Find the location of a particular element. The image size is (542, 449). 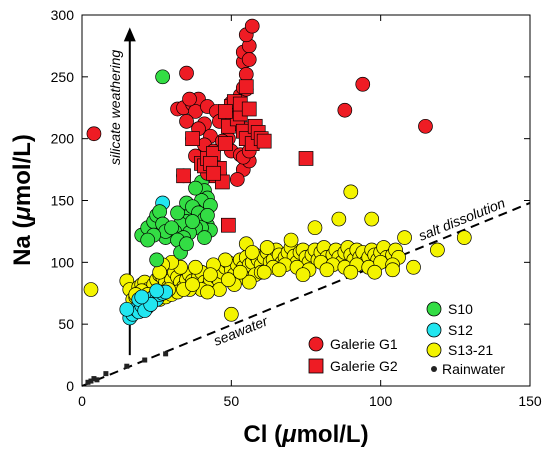

y-tick-label: 200 is located at coordinates (63, 139).